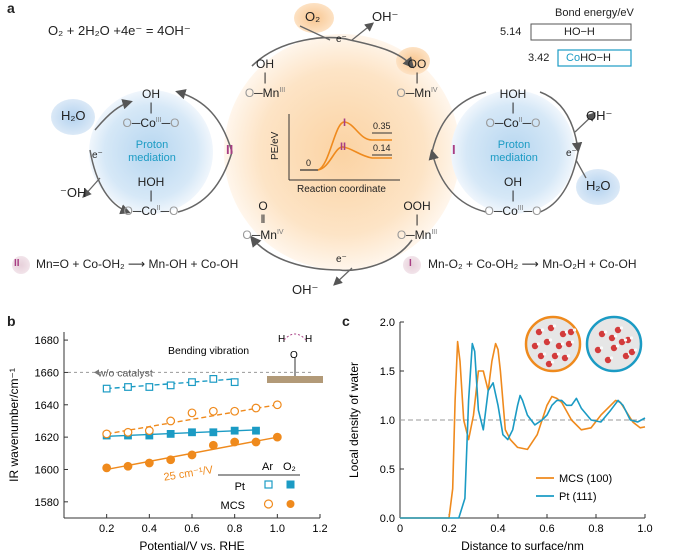 The width and height of the screenshot is (685, 552). What do you see at coordinates (522, 545) in the screenshot?
I see `x-axis-label: Distance to surface/nm` at bounding box center [522, 545].